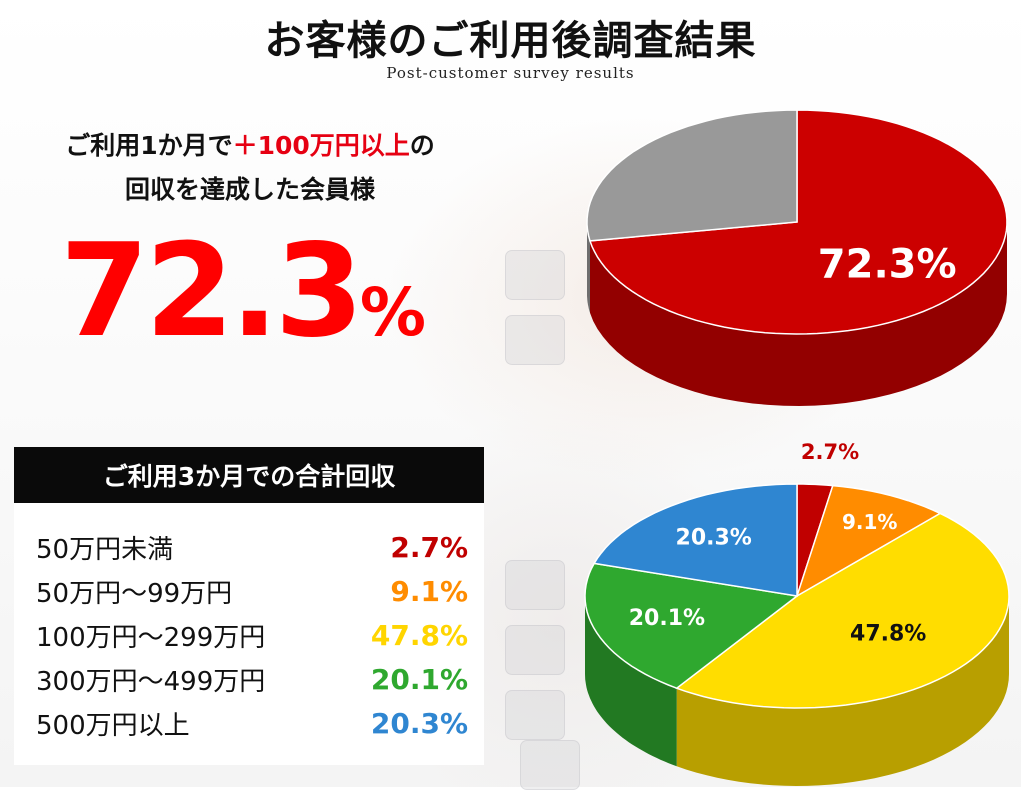 This screenshot has width=1021, height=790. I want to click on page-subtitle: Post-customer survey results, so click(510, 73).